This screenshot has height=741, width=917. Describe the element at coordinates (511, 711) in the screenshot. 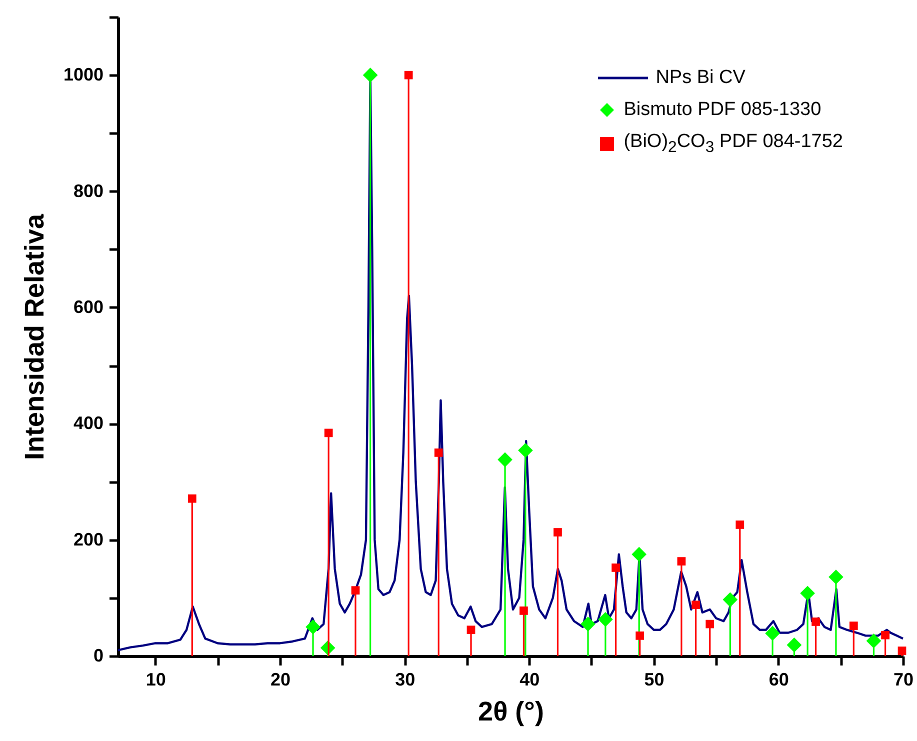

I see `x-axis-title: 2θ (°)` at that location.